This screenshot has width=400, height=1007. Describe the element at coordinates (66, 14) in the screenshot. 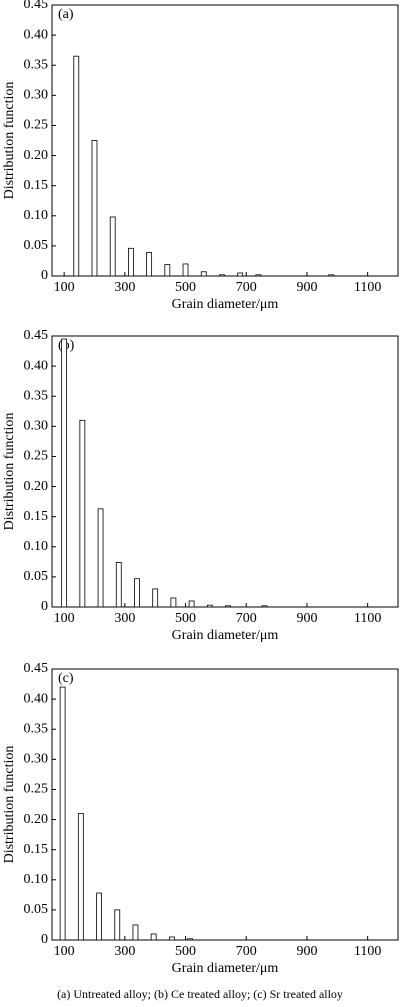

I see `panel-label: (a)` at that location.